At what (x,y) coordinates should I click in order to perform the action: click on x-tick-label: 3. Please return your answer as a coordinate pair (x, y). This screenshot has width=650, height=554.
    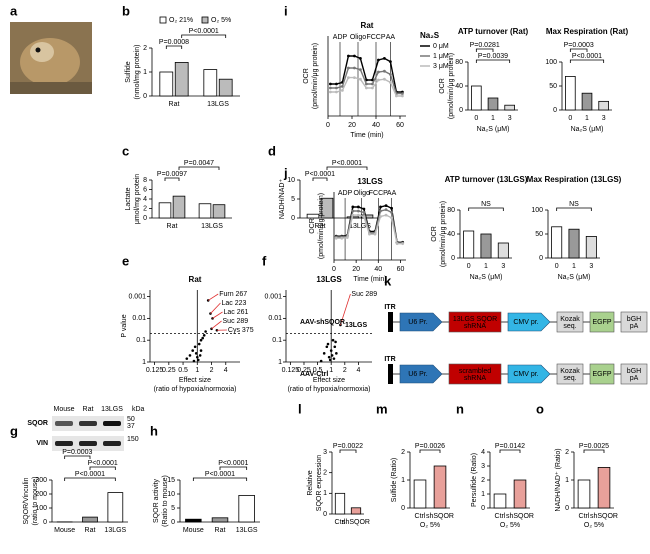
    Looking at the image, I should click on (503, 266).